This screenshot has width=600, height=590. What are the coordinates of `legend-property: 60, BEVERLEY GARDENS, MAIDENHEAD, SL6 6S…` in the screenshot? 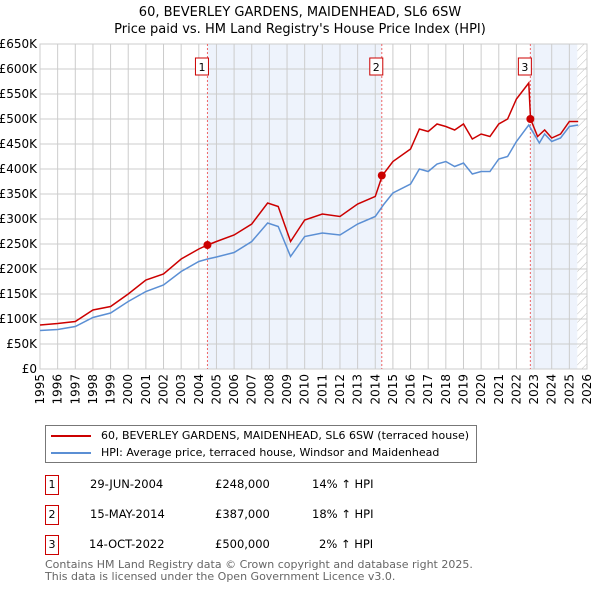 It's located at (285, 435).